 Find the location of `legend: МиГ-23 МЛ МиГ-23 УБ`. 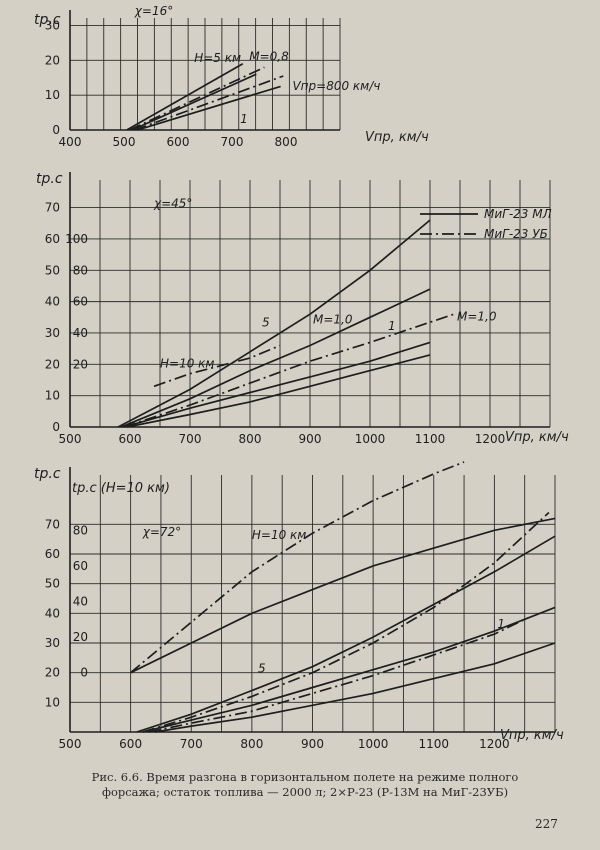

legend: МиГ-23 МЛ МиГ-23 УБ is located at coordinates (486, 224).